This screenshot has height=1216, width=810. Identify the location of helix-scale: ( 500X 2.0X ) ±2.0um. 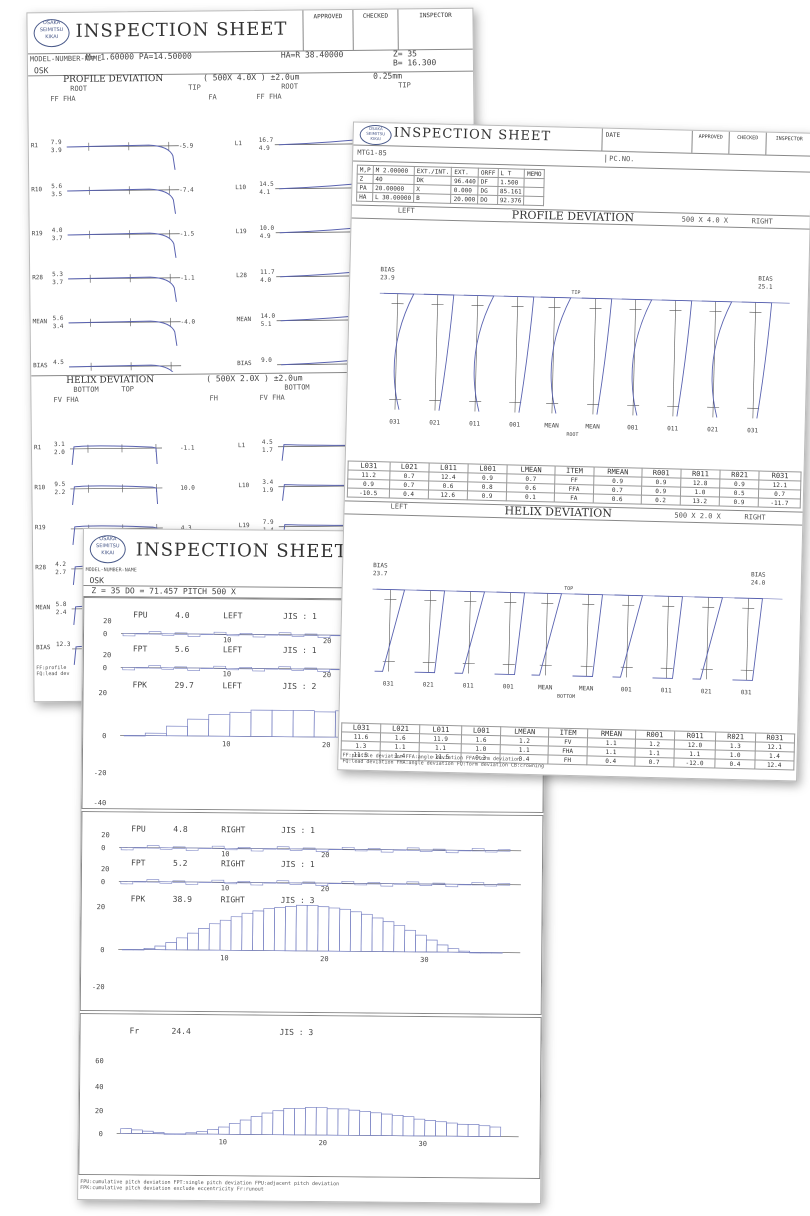
(254, 378).